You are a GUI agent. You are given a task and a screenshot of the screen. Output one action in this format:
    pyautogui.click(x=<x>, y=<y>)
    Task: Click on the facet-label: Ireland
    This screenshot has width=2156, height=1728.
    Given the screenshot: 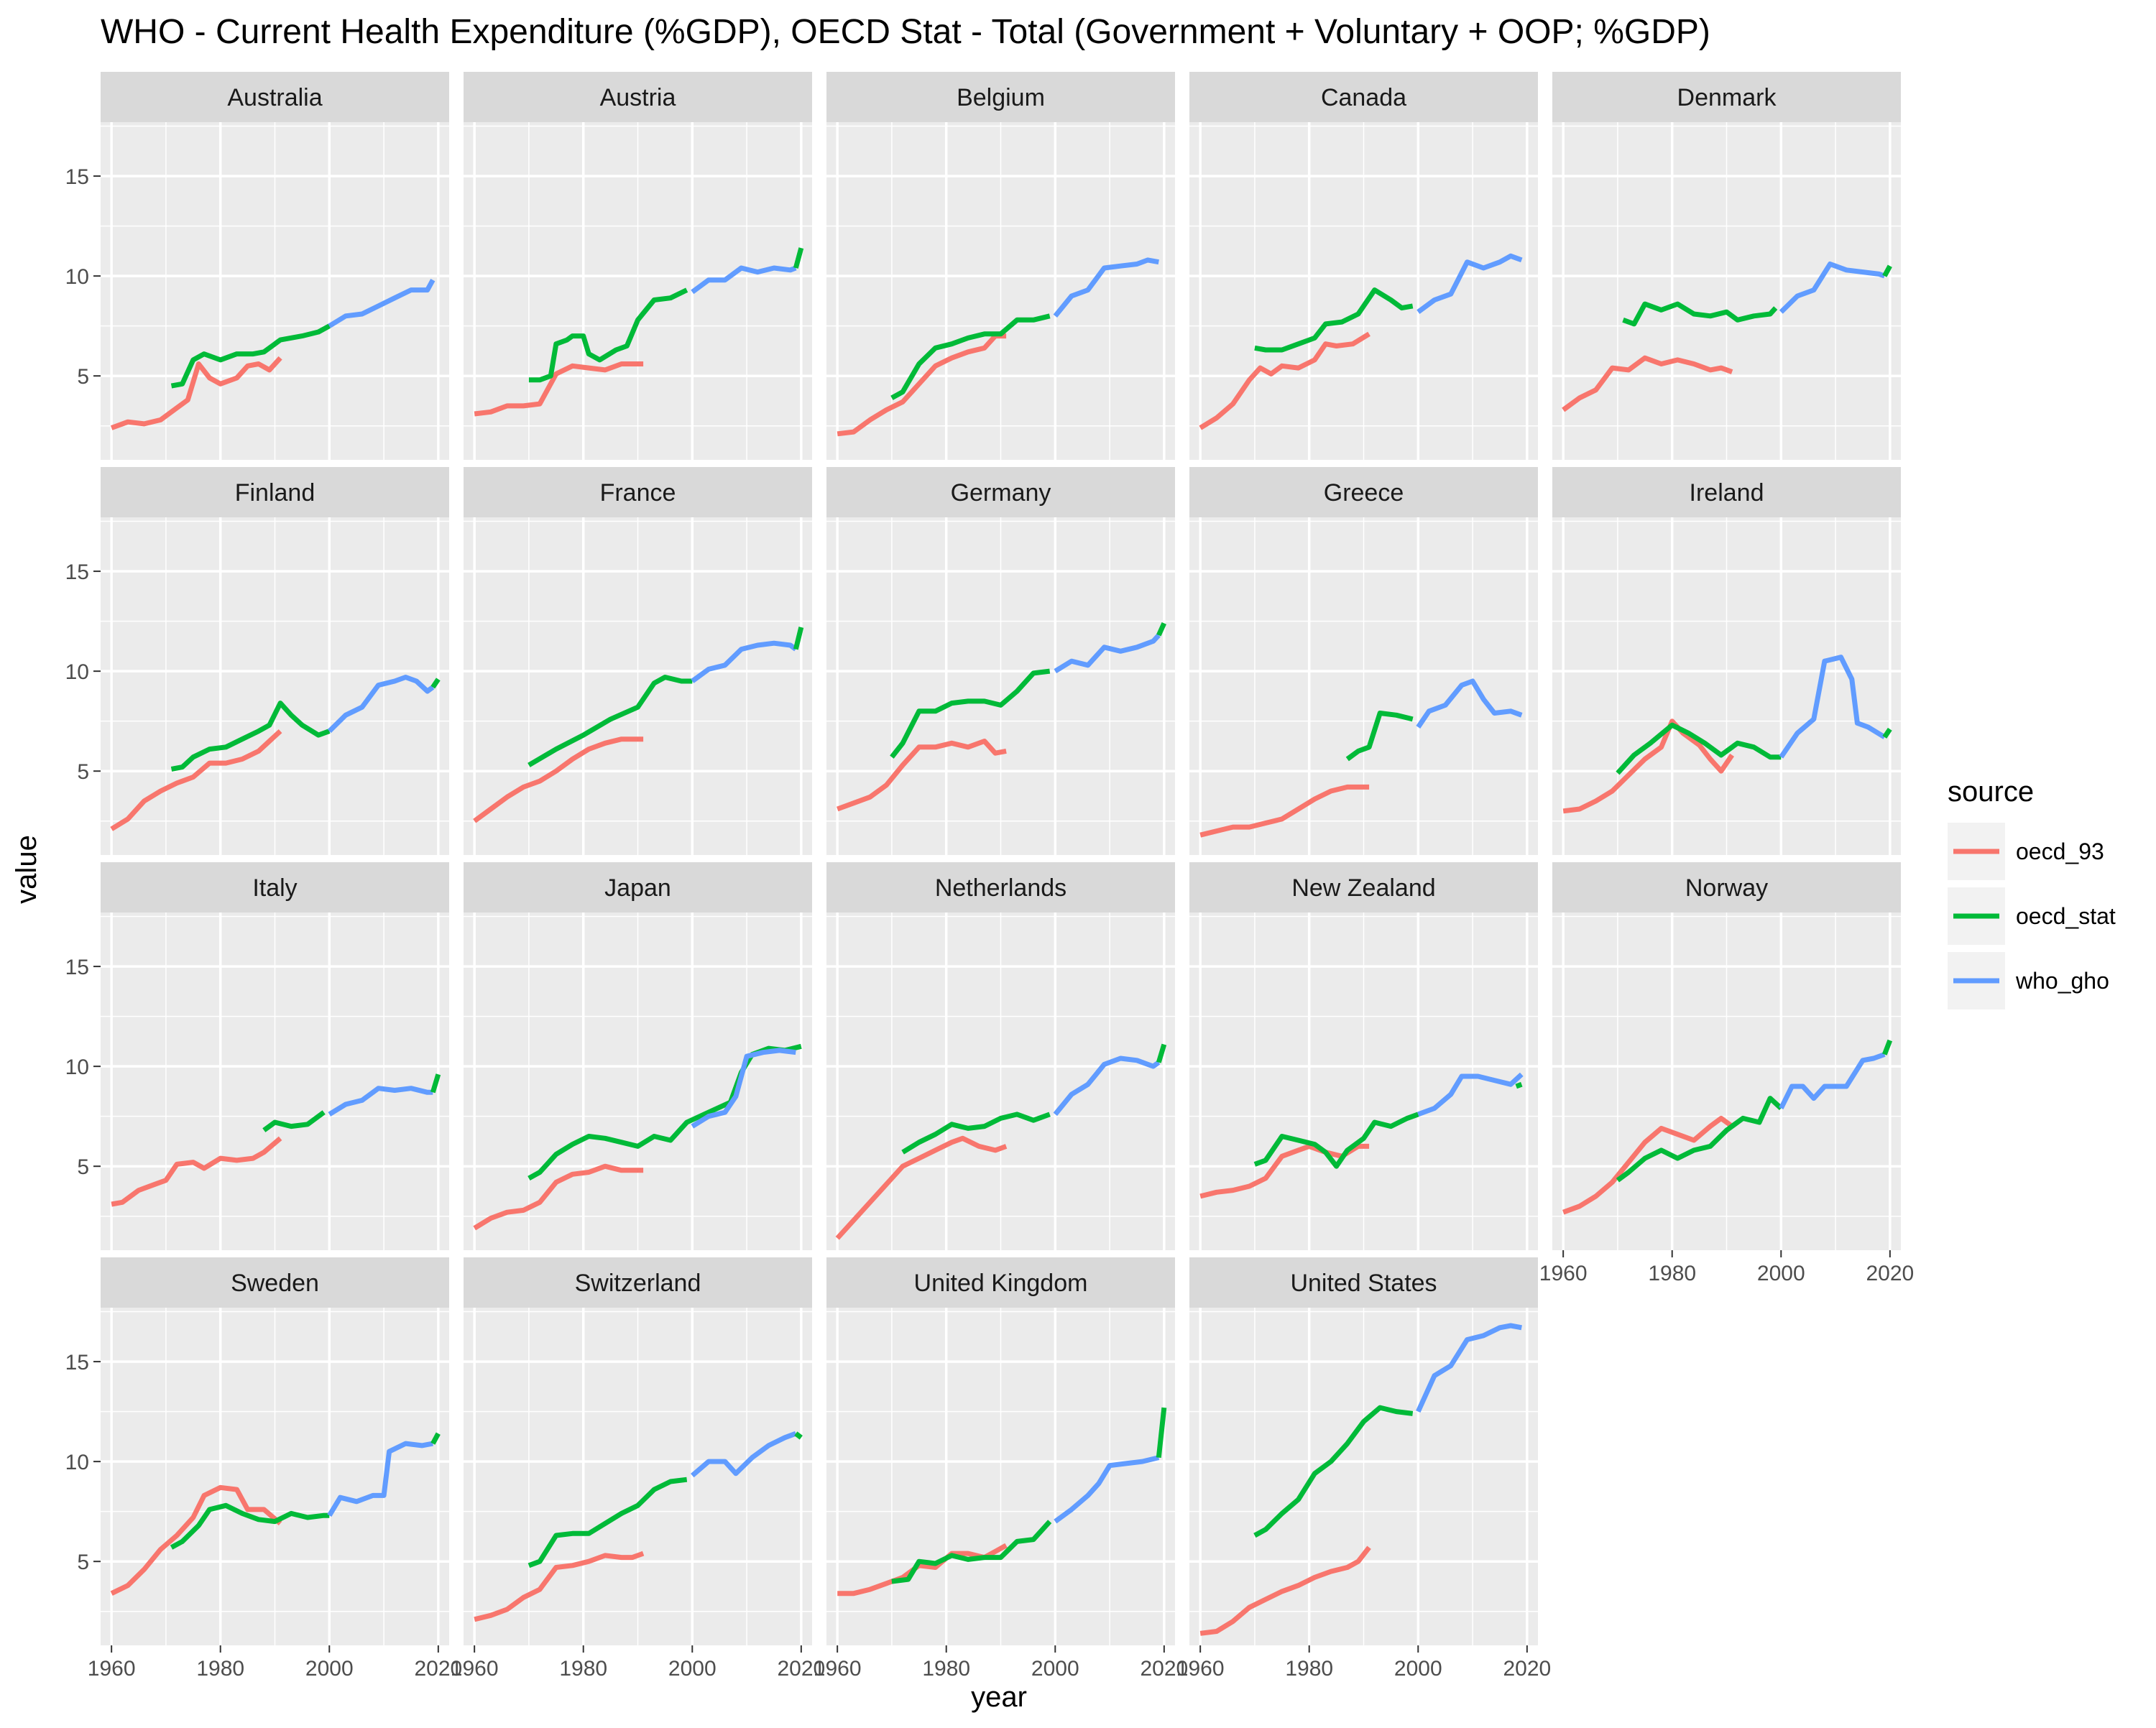 What is the action you would take?
    pyautogui.click(x=1727, y=493)
    